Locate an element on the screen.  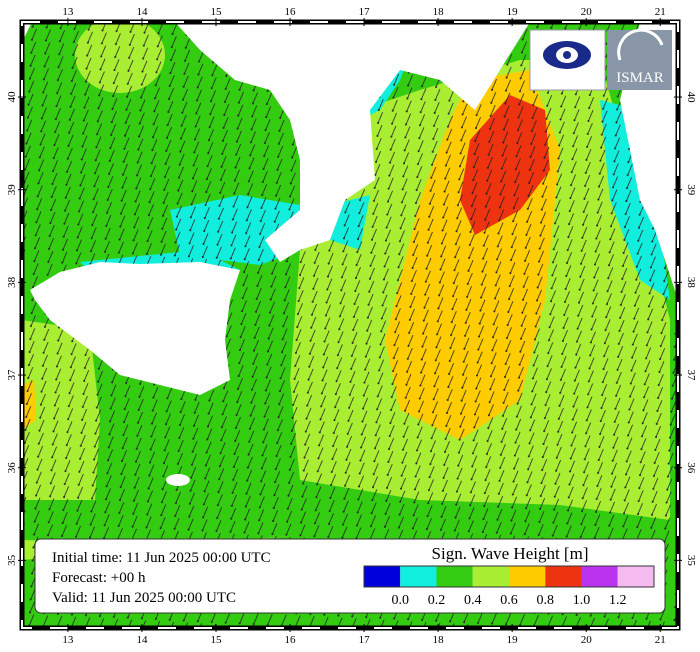
lon-label-bottom: 21 is located at coordinates (660, 640).